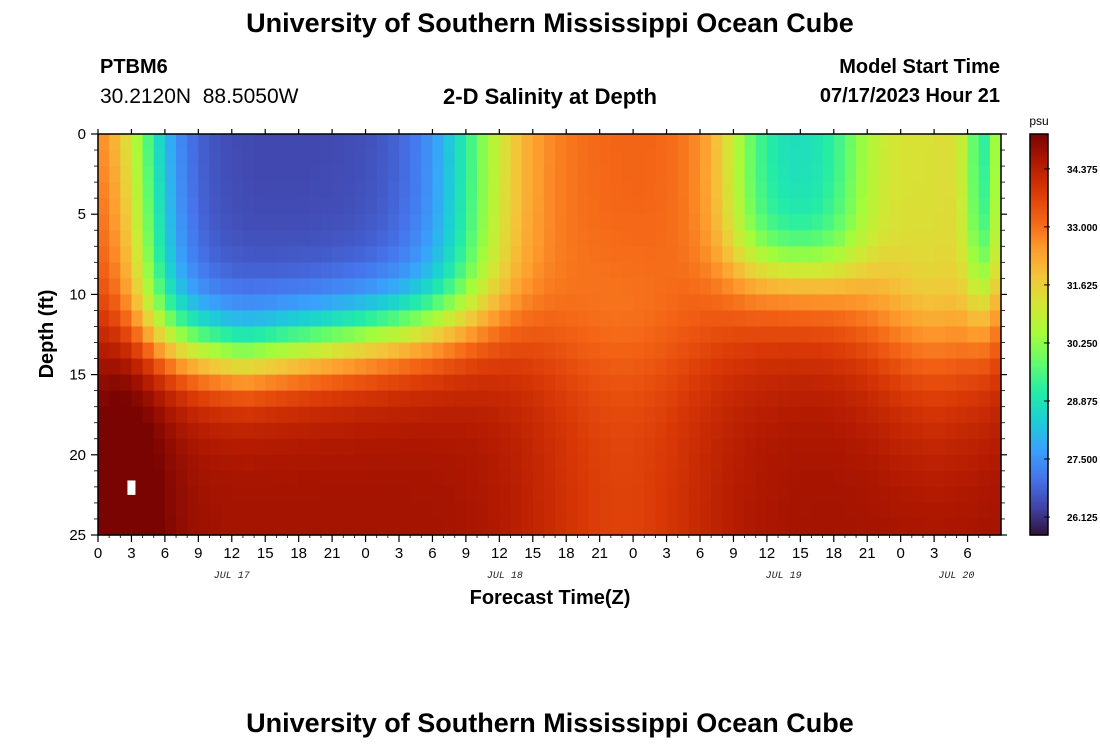 The width and height of the screenshot is (1100, 750). What do you see at coordinates (131, 487) in the screenshot?
I see `location-marker` at bounding box center [131, 487].